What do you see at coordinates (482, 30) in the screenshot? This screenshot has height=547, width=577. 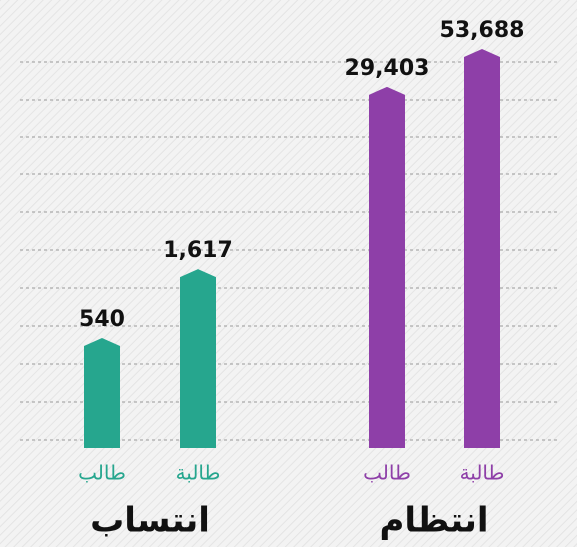 I see `value-label: 53,688` at bounding box center [482, 30].